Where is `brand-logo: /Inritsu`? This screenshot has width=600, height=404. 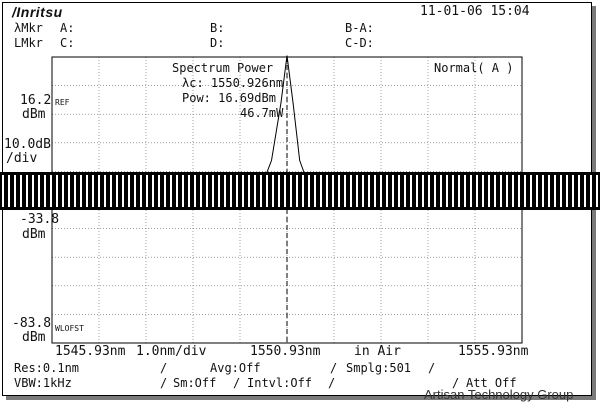 brand-logo: /Inritsu is located at coordinates (37, 12).